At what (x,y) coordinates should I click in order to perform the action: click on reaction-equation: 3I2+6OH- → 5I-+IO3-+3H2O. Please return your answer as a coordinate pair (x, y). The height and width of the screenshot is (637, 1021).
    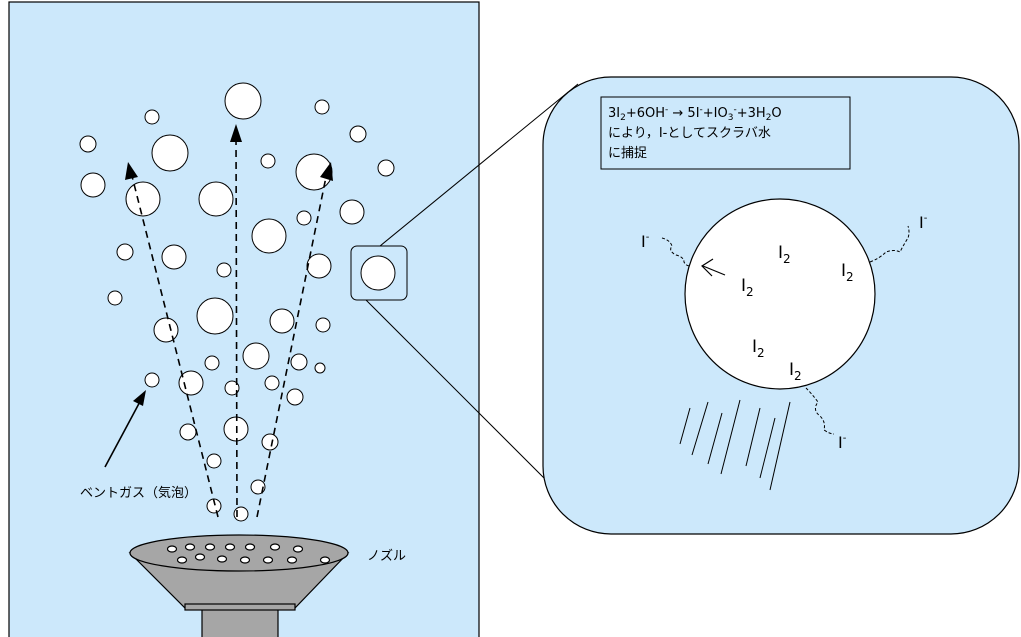
    Looking at the image, I should click on (695, 114).